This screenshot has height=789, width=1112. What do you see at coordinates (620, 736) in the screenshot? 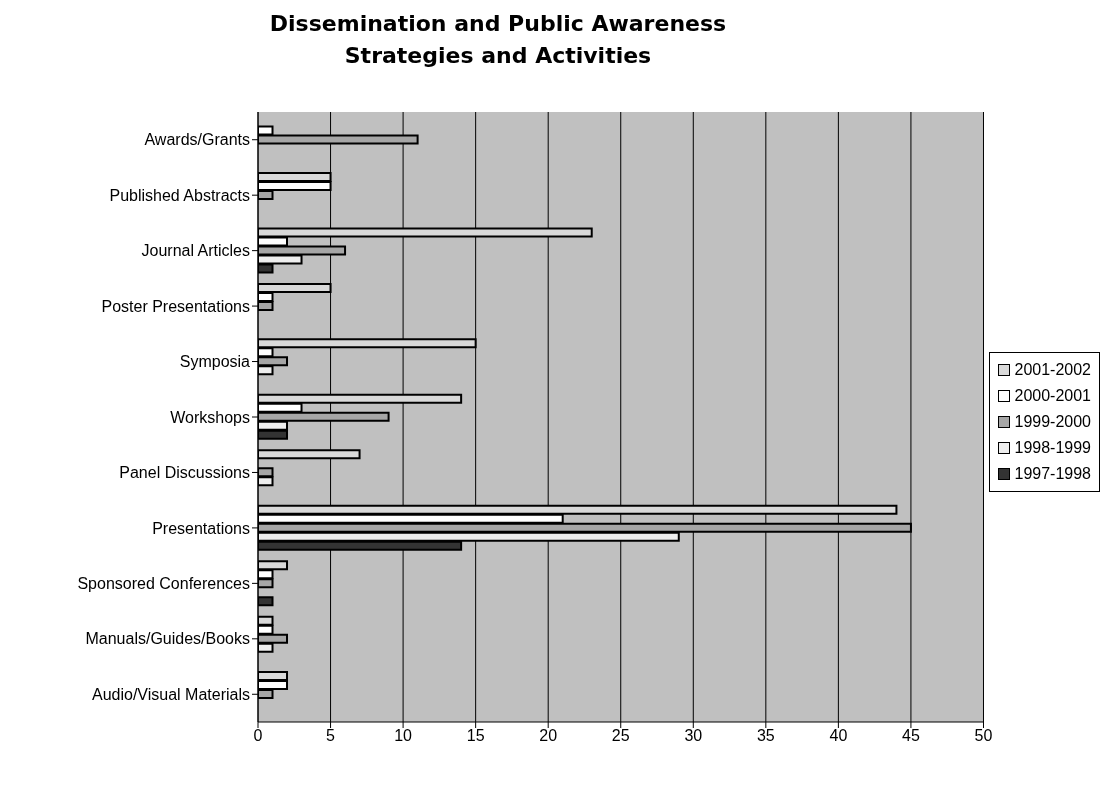
I see `x-tick-label: 25` at bounding box center [620, 736].